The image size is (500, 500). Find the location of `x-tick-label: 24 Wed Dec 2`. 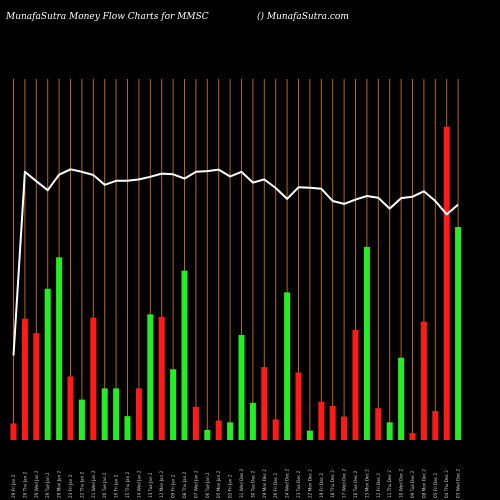

x-tick-label: 24 Wed Dec 2 is located at coordinates (287, 483).